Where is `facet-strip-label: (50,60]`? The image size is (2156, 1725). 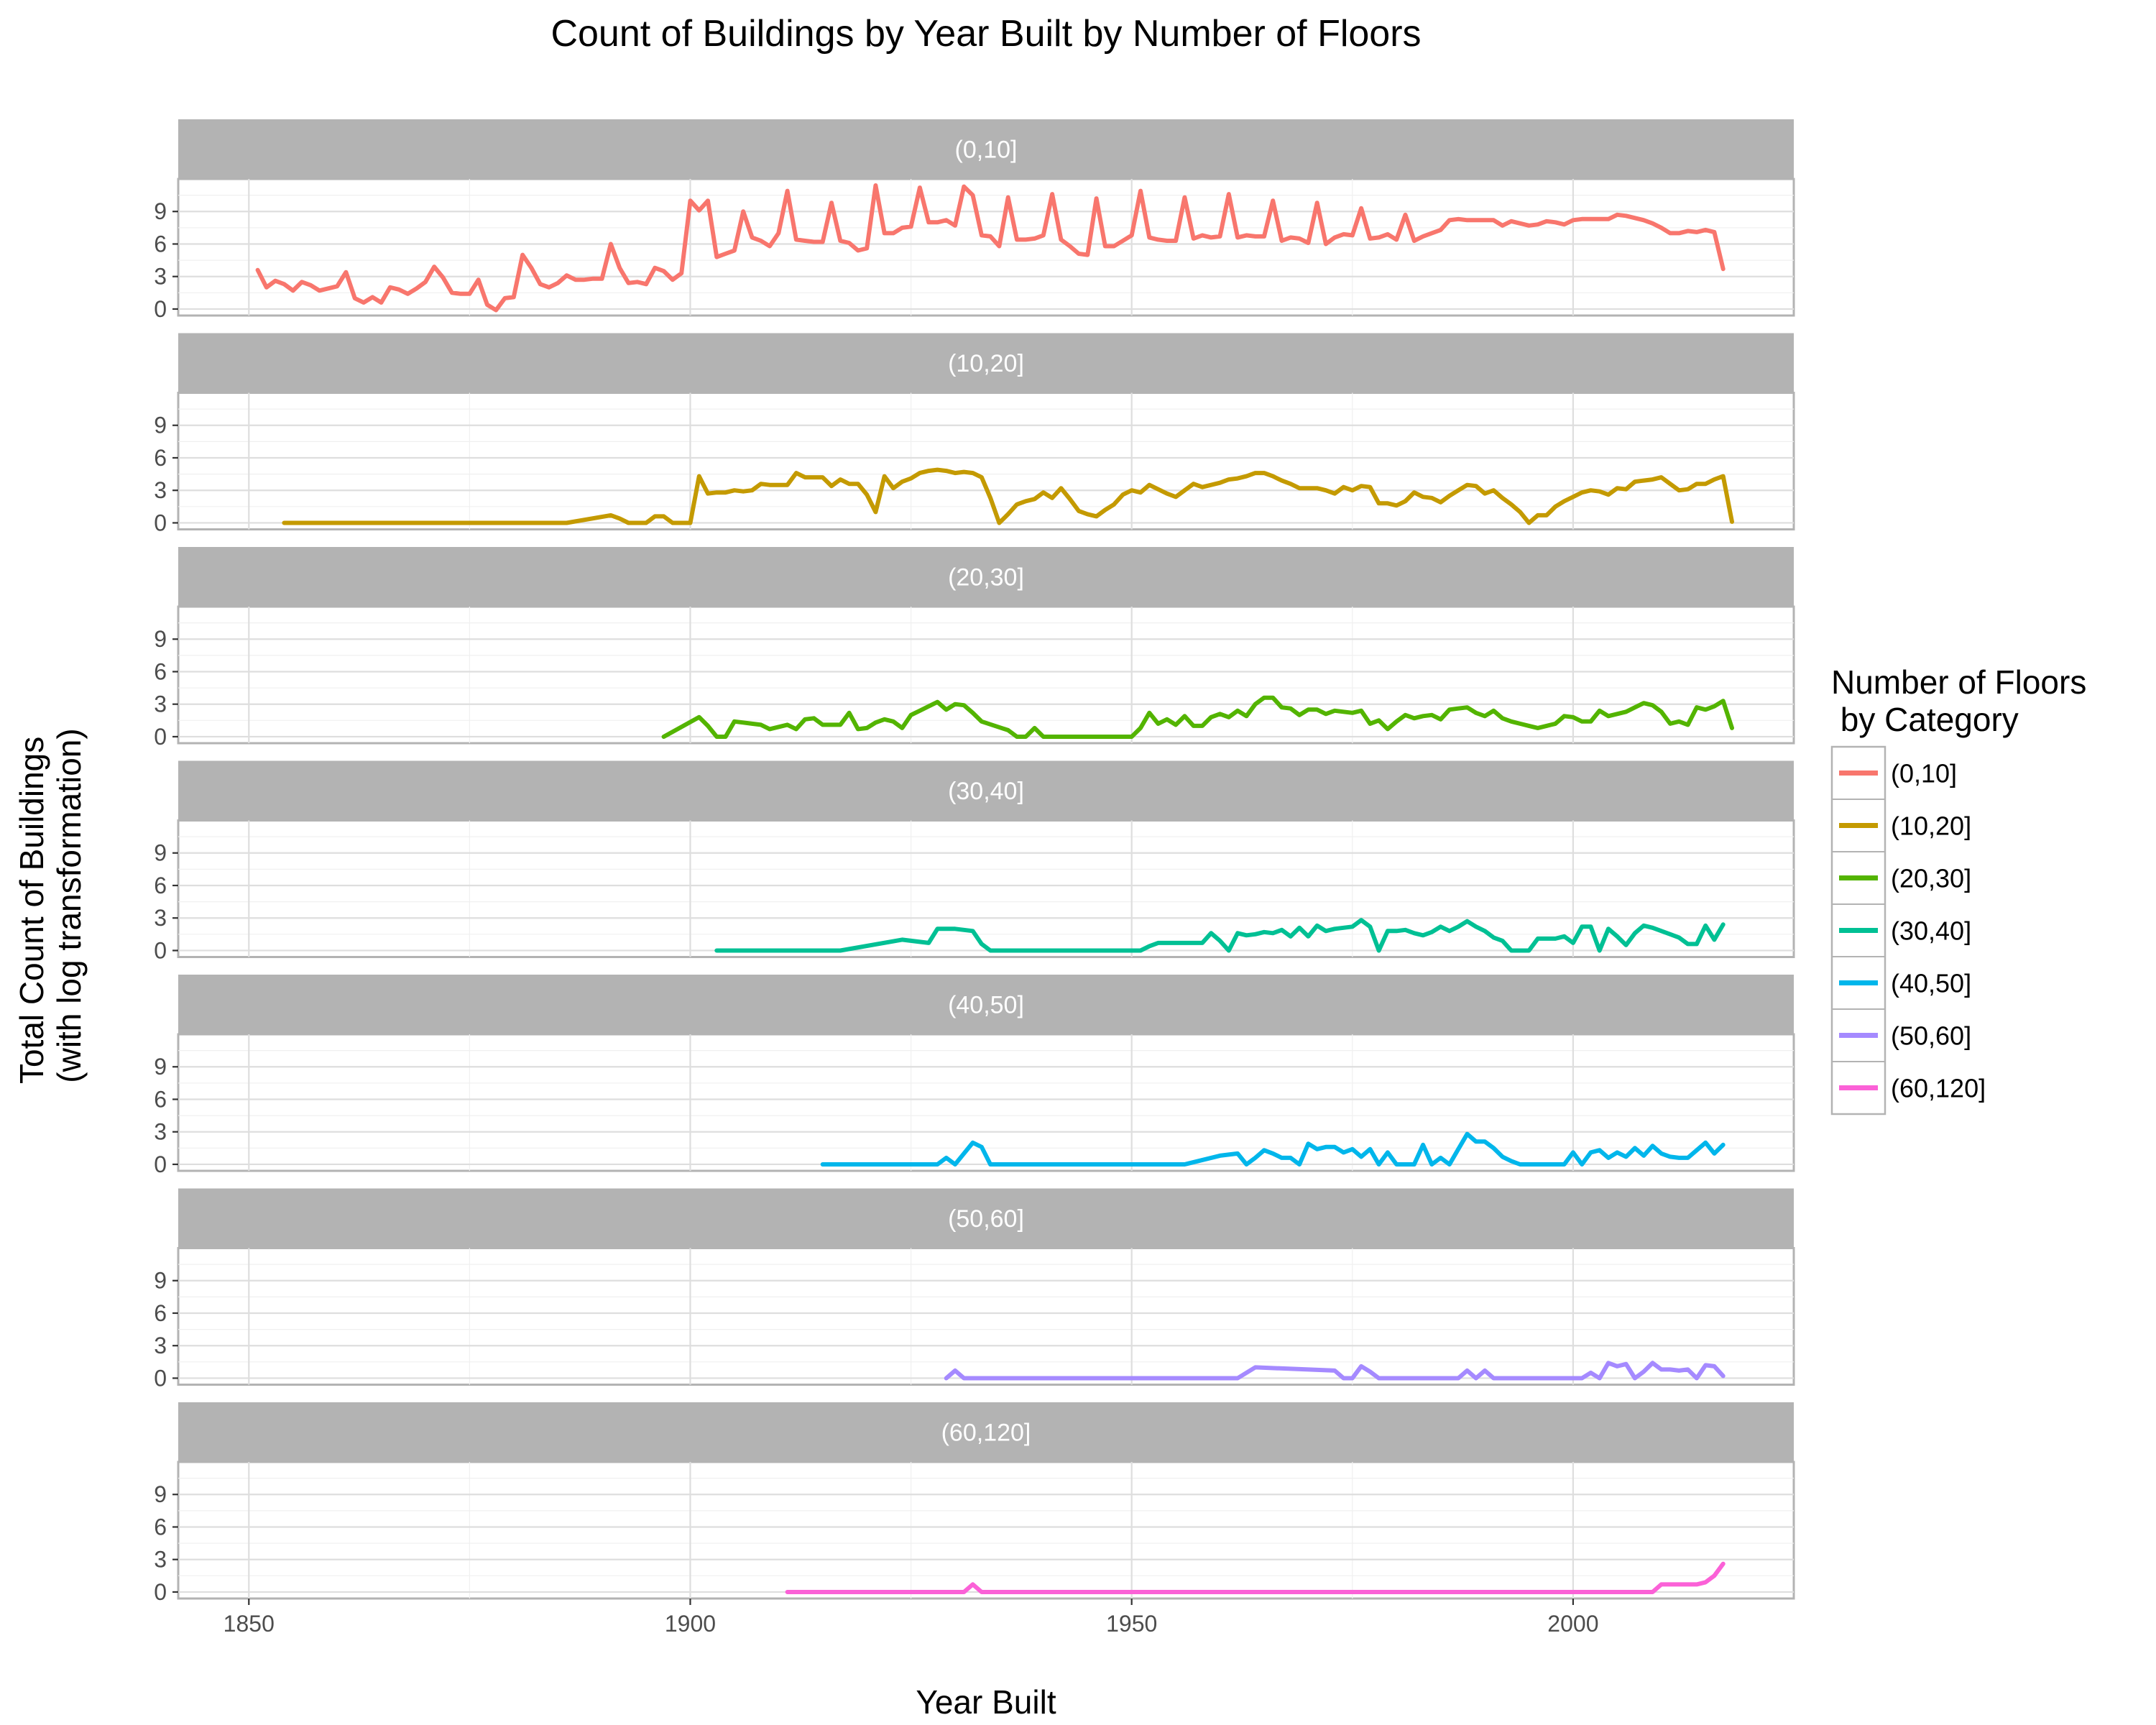 facet-strip-label: (50,60] is located at coordinates (986, 1219).